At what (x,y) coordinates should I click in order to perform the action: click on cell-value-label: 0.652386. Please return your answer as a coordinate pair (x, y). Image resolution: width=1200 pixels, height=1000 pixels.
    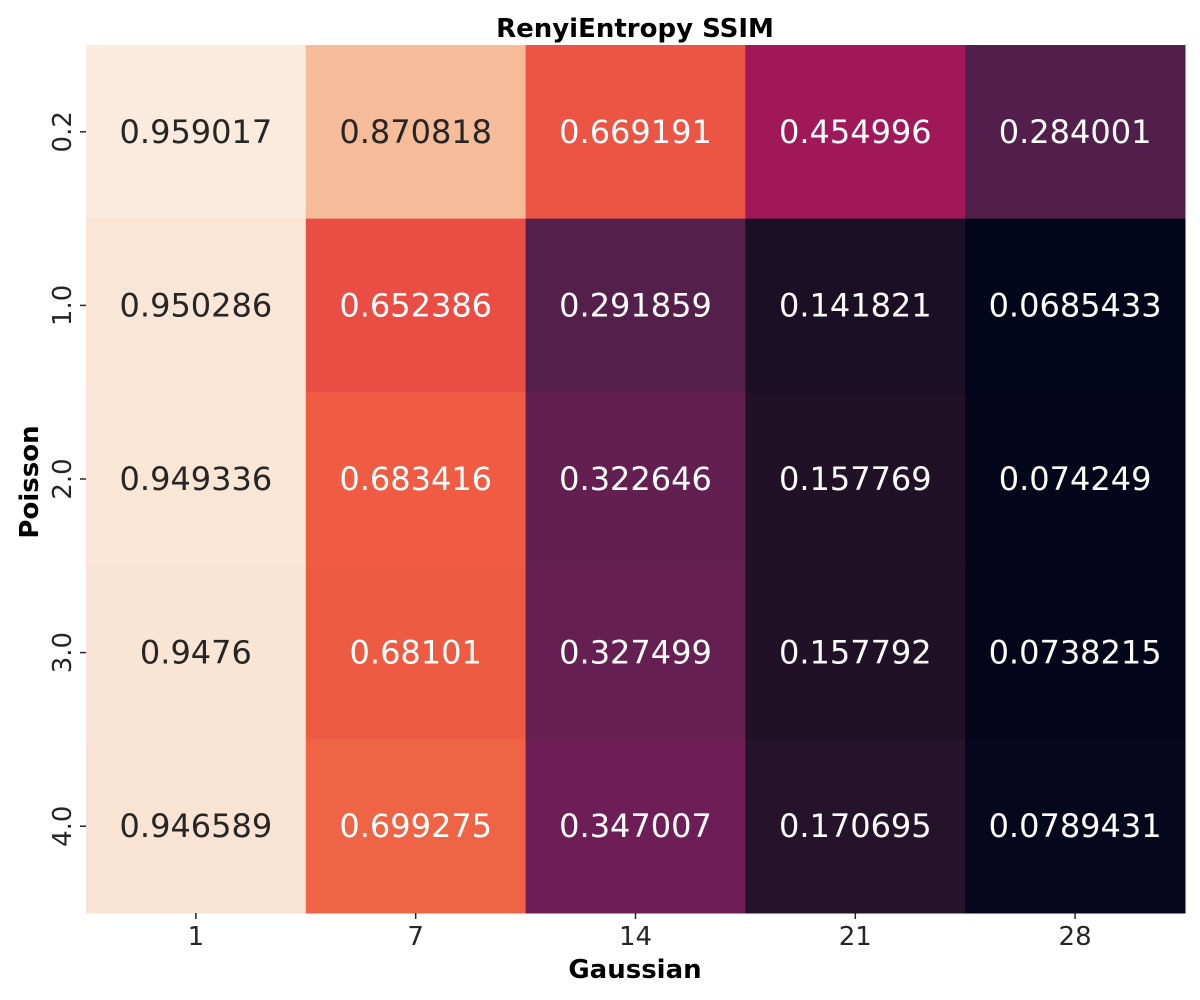
    Looking at the image, I should click on (415, 305).